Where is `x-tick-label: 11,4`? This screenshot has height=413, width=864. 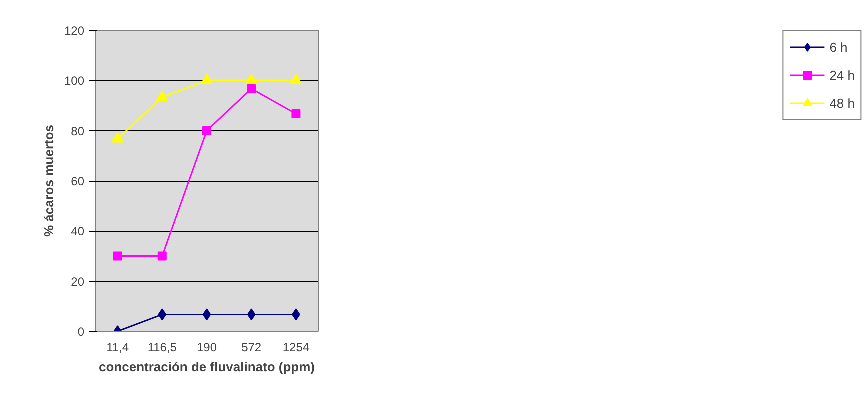
x-tick-label: 11,4 is located at coordinates (118, 347).